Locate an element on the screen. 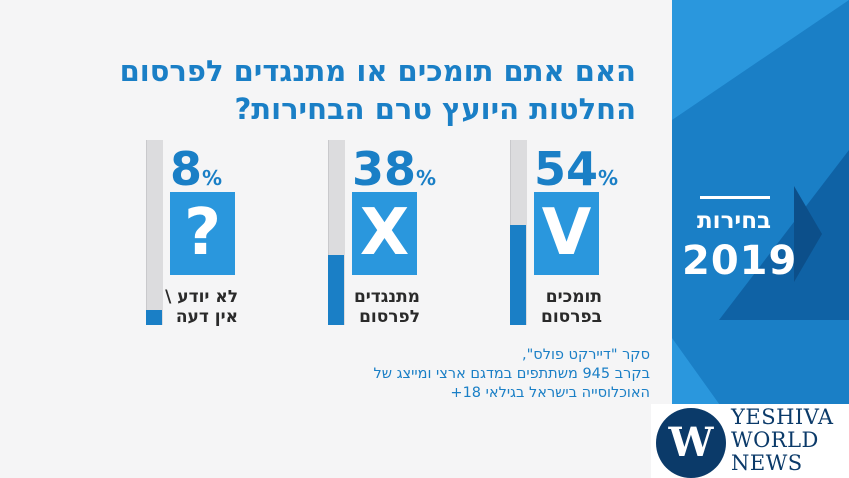  elections-badge-year: 2019 is located at coordinates (740, 261).